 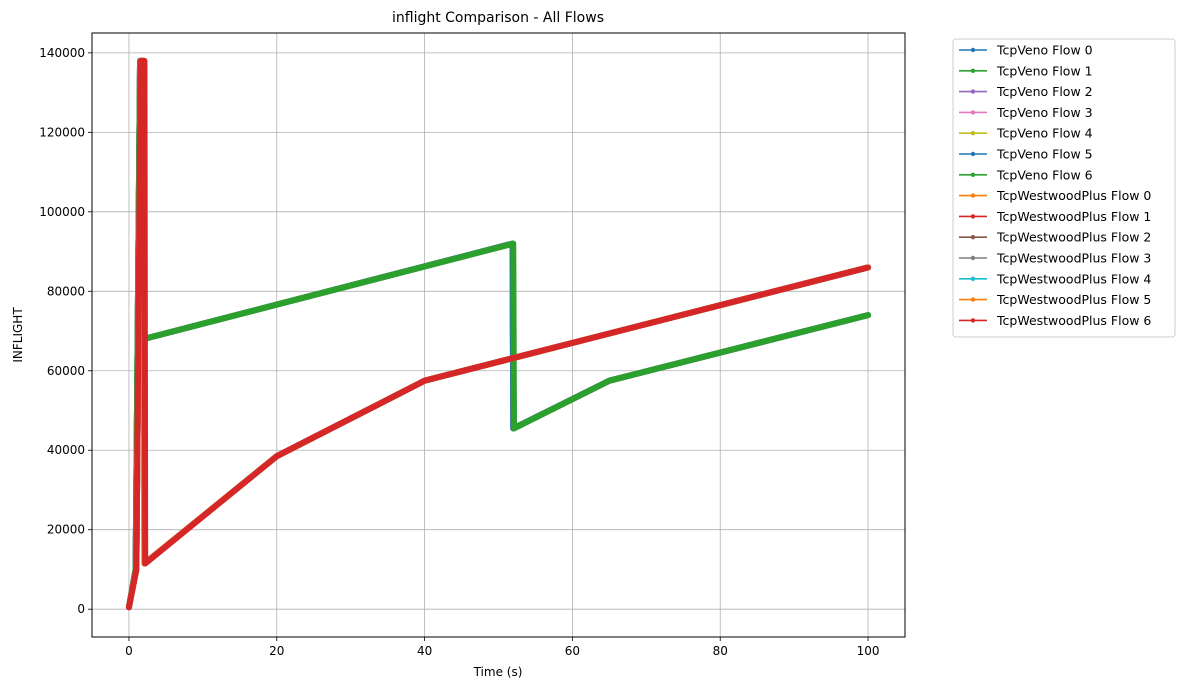 I want to click on y-tick-label: 40000, so click(x=66, y=450).